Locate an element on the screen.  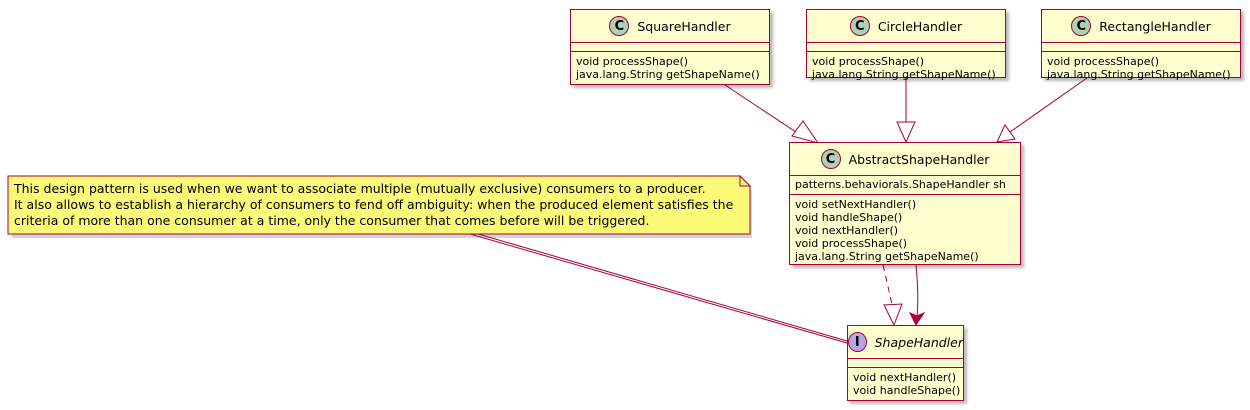
class-header: C CircleHandler is located at coordinates (906, 26).